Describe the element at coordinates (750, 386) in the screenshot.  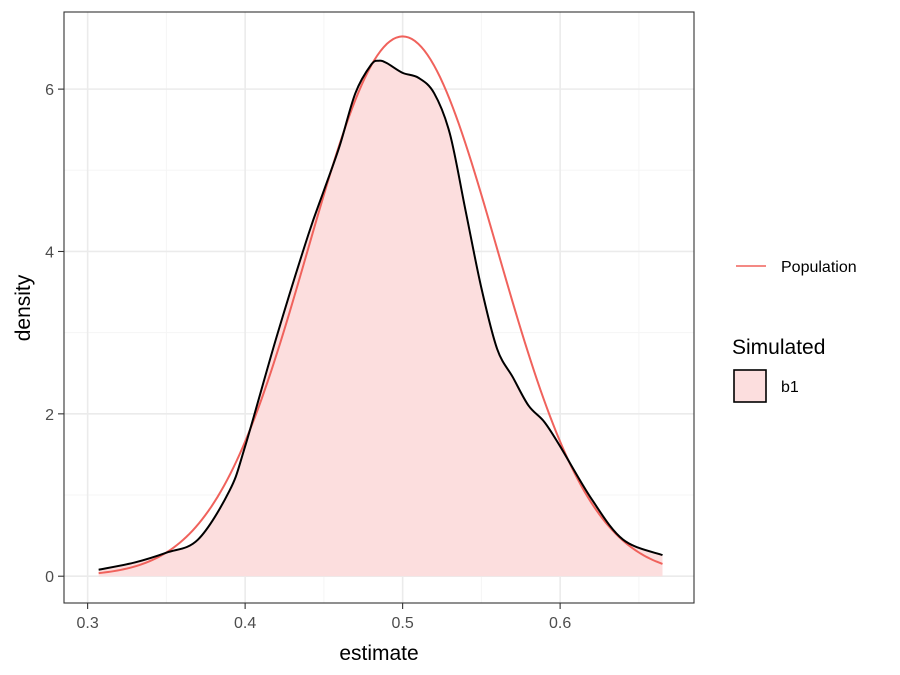
I see `legend-b1-key` at that location.